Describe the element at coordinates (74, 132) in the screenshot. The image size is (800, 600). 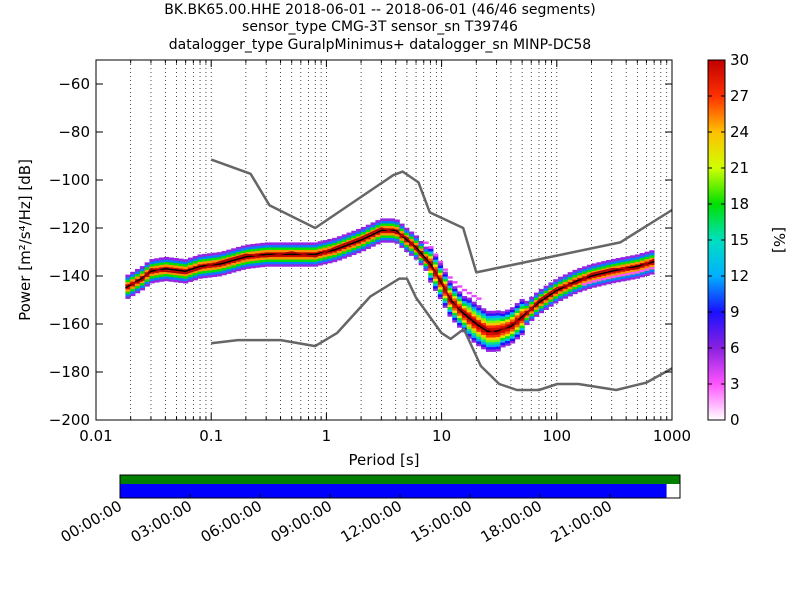
I see `y-tick-label: −80` at that location.